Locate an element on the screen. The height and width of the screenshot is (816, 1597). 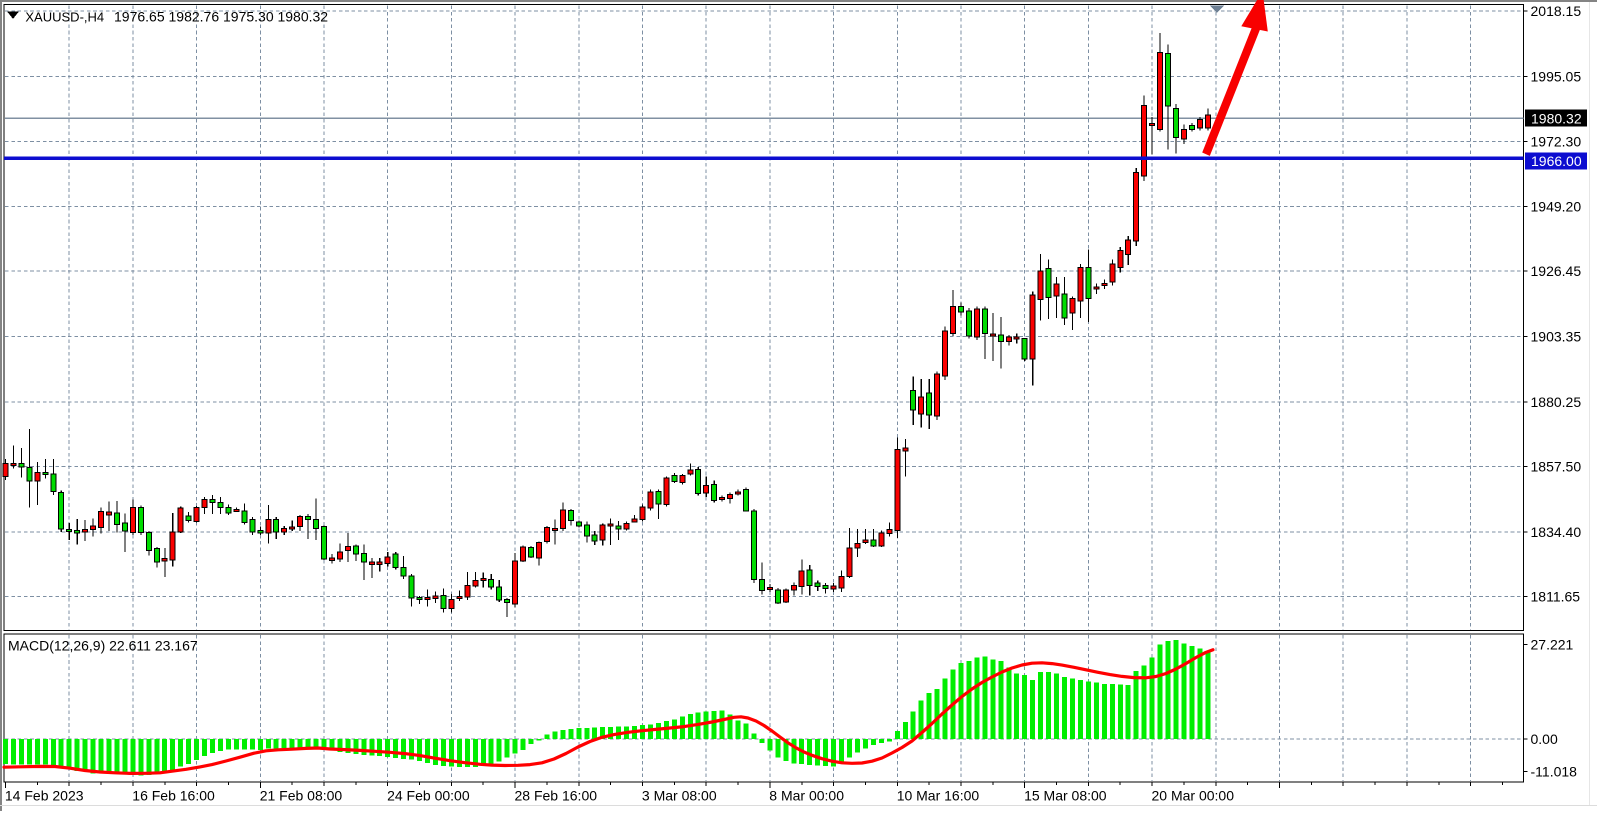
svg-text: 20 Mar 00:00 is located at coordinates (1193, 796).